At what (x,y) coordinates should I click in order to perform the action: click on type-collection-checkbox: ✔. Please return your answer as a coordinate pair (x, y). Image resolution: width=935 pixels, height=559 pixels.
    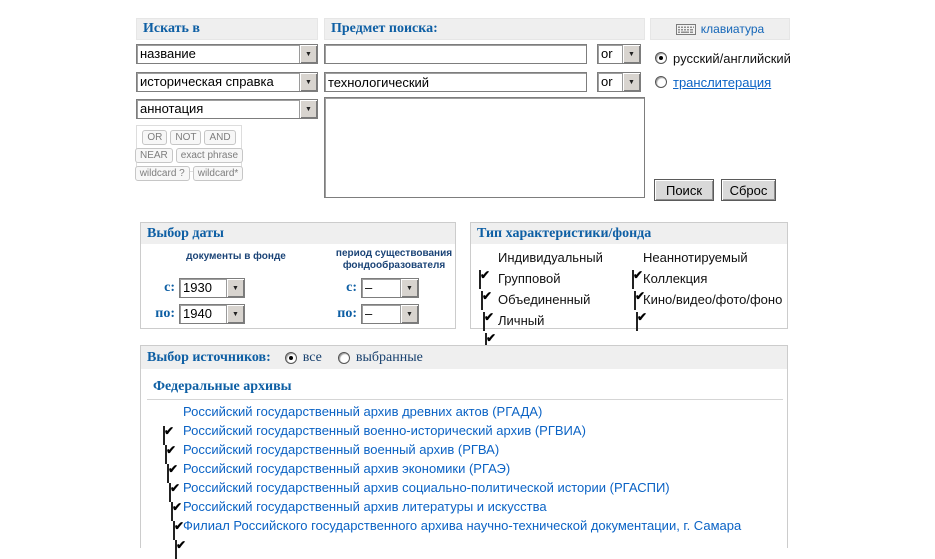
    Looking at the image, I should click on (639, 299).